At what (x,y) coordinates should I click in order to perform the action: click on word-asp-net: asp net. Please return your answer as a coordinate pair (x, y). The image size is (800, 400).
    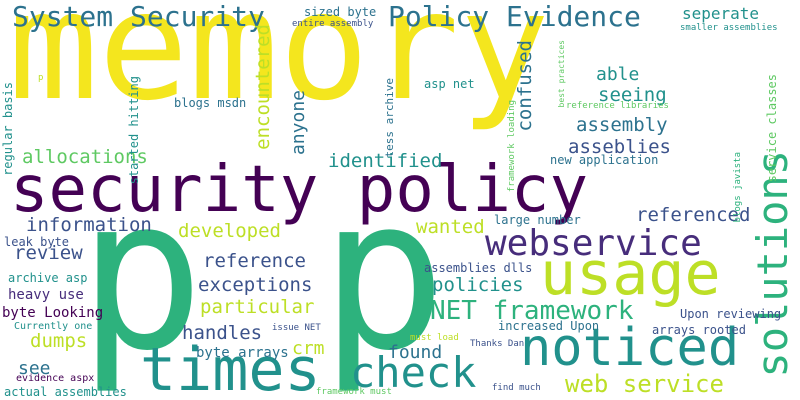
    Looking at the image, I should click on (449, 84).